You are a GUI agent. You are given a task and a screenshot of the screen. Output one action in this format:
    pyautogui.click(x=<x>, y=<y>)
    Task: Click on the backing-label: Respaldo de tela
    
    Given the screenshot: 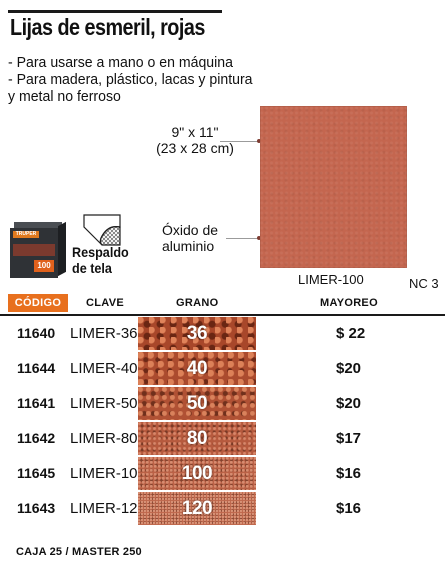 What is the action you would take?
    pyautogui.click(x=100, y=260)
    